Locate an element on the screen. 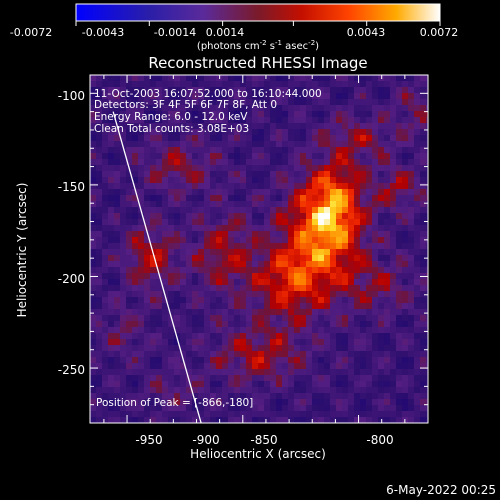  y-tick-label: -250 is located at coordinates (71, 370).